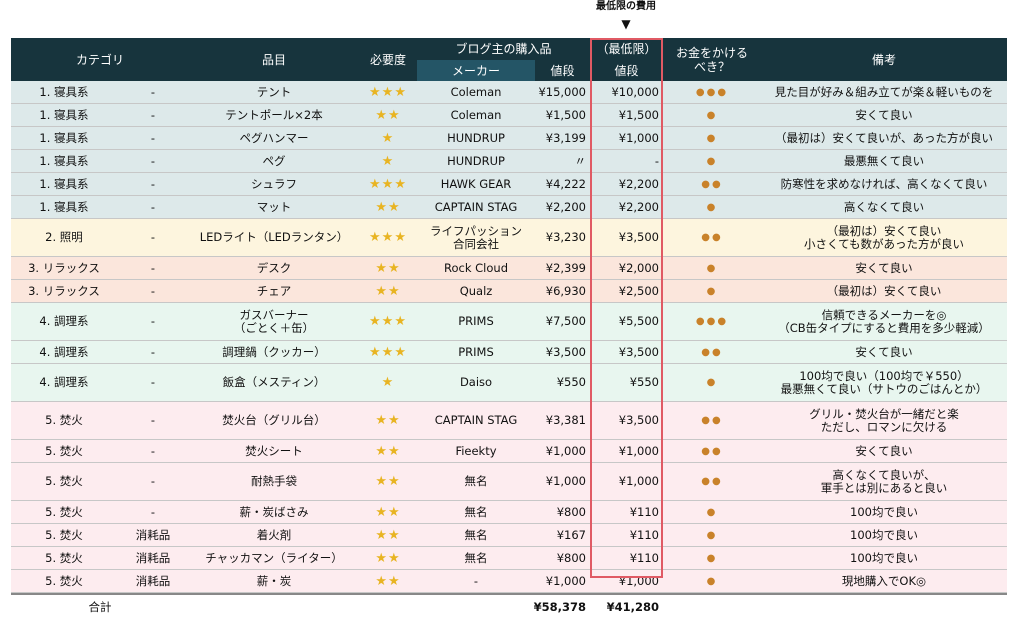 Image resolution: width=1024 pixels, height=619 pixels. What do you see at coordinates (638, 290) in the screenshot?
I see `row-min-price: ¥2,500` at bounding box center [638, 290].